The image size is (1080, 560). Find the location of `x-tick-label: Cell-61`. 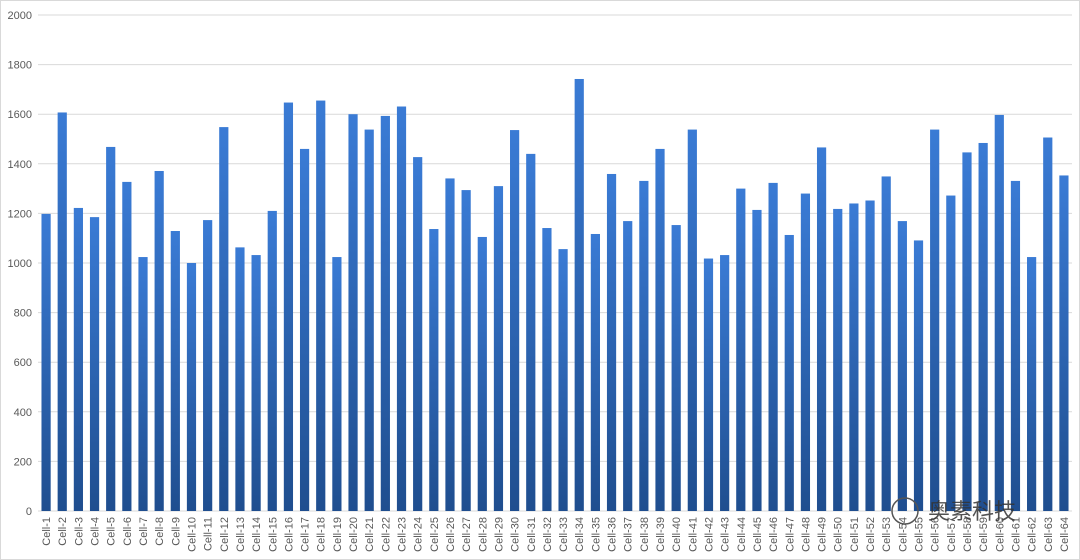

x-tick-label: Cell-61 is located at coordinates (1016, 534).